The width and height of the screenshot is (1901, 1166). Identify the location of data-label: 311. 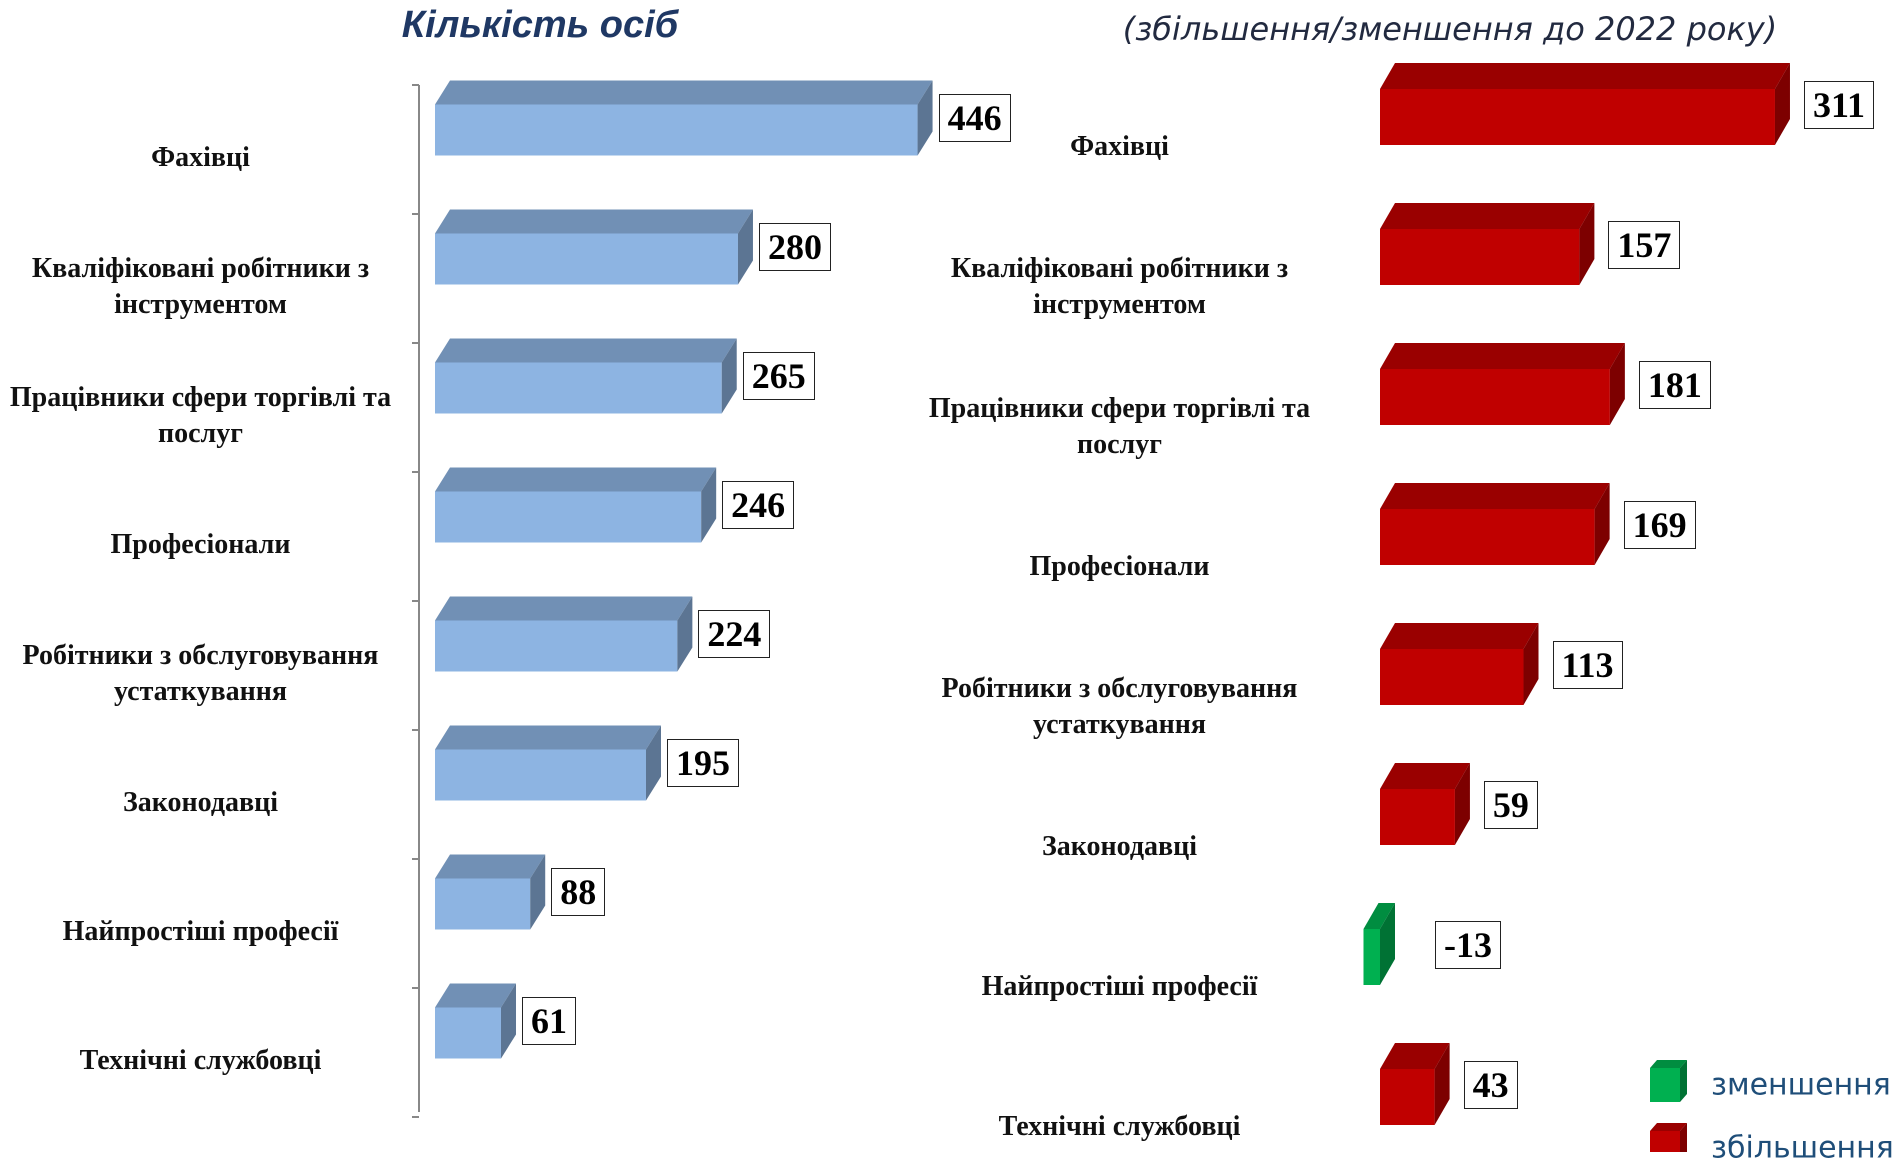
(1838, 105).